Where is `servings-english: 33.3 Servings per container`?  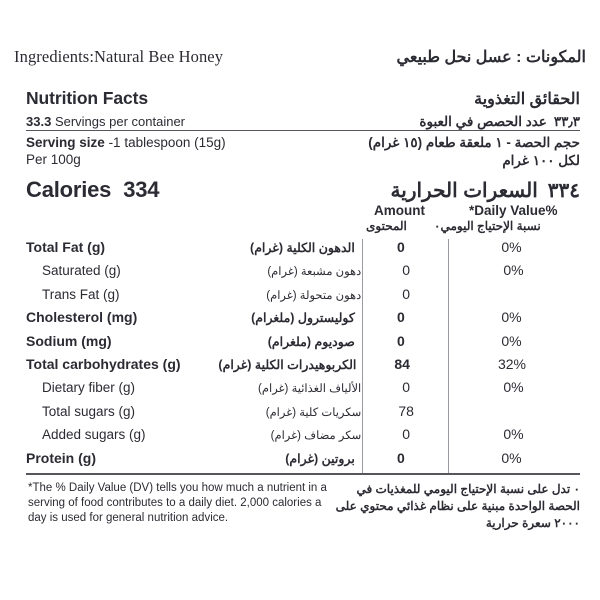
servings-english: 33.3 Servings per container is located at coordinates (105, 121).